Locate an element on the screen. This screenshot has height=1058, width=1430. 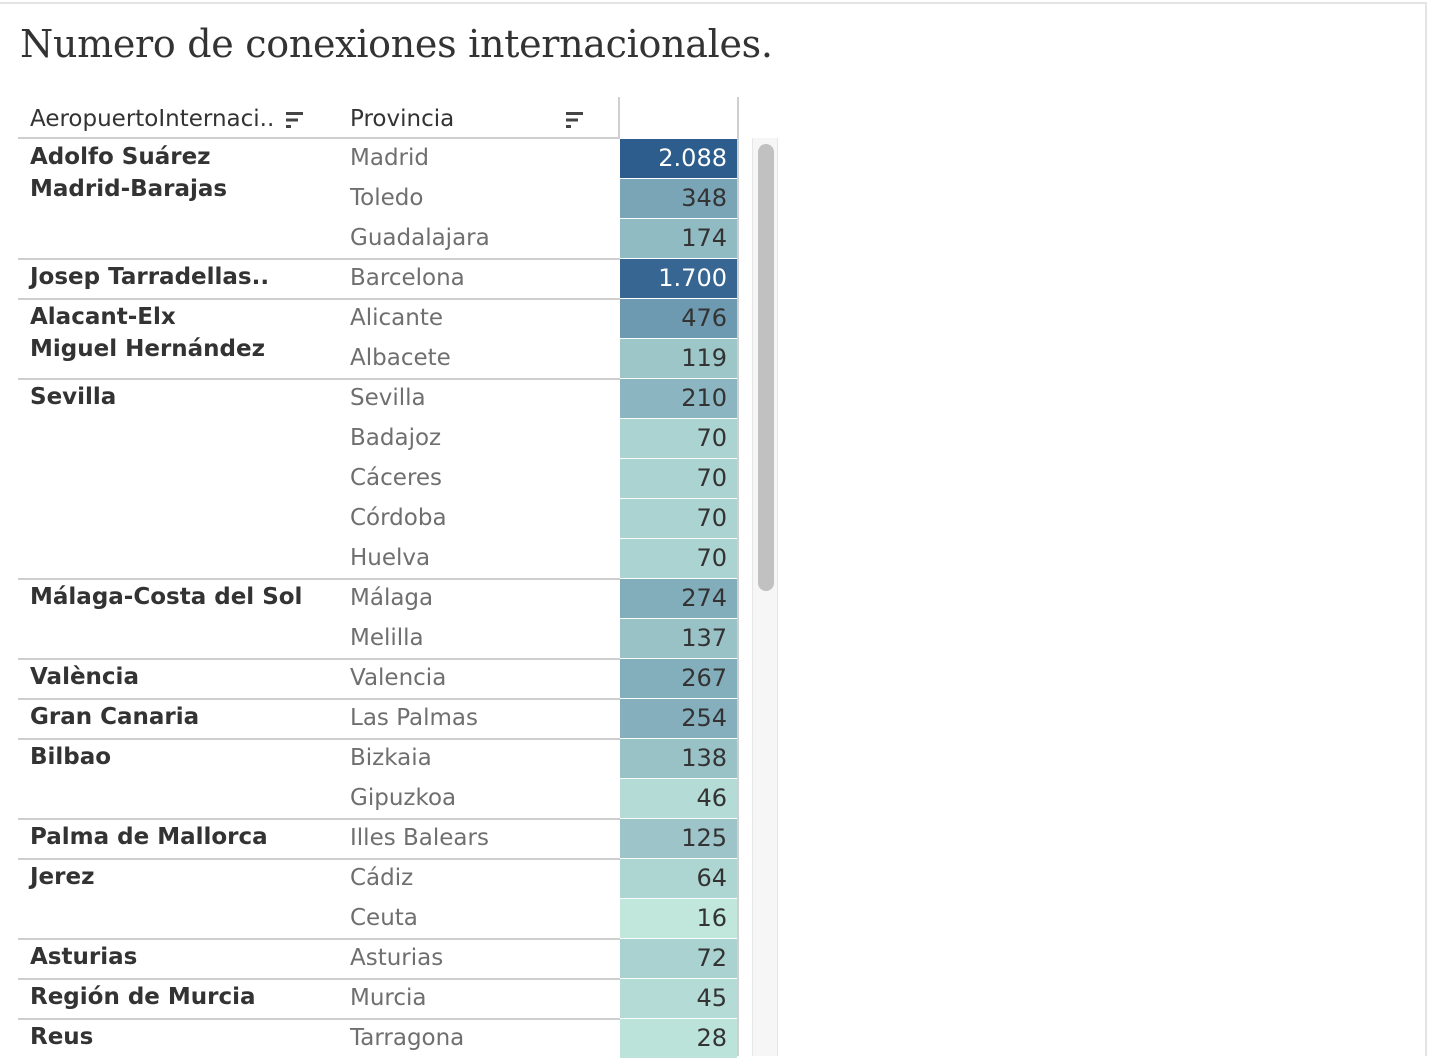
heat-cell: 45 is located at coordinates (678, 998).